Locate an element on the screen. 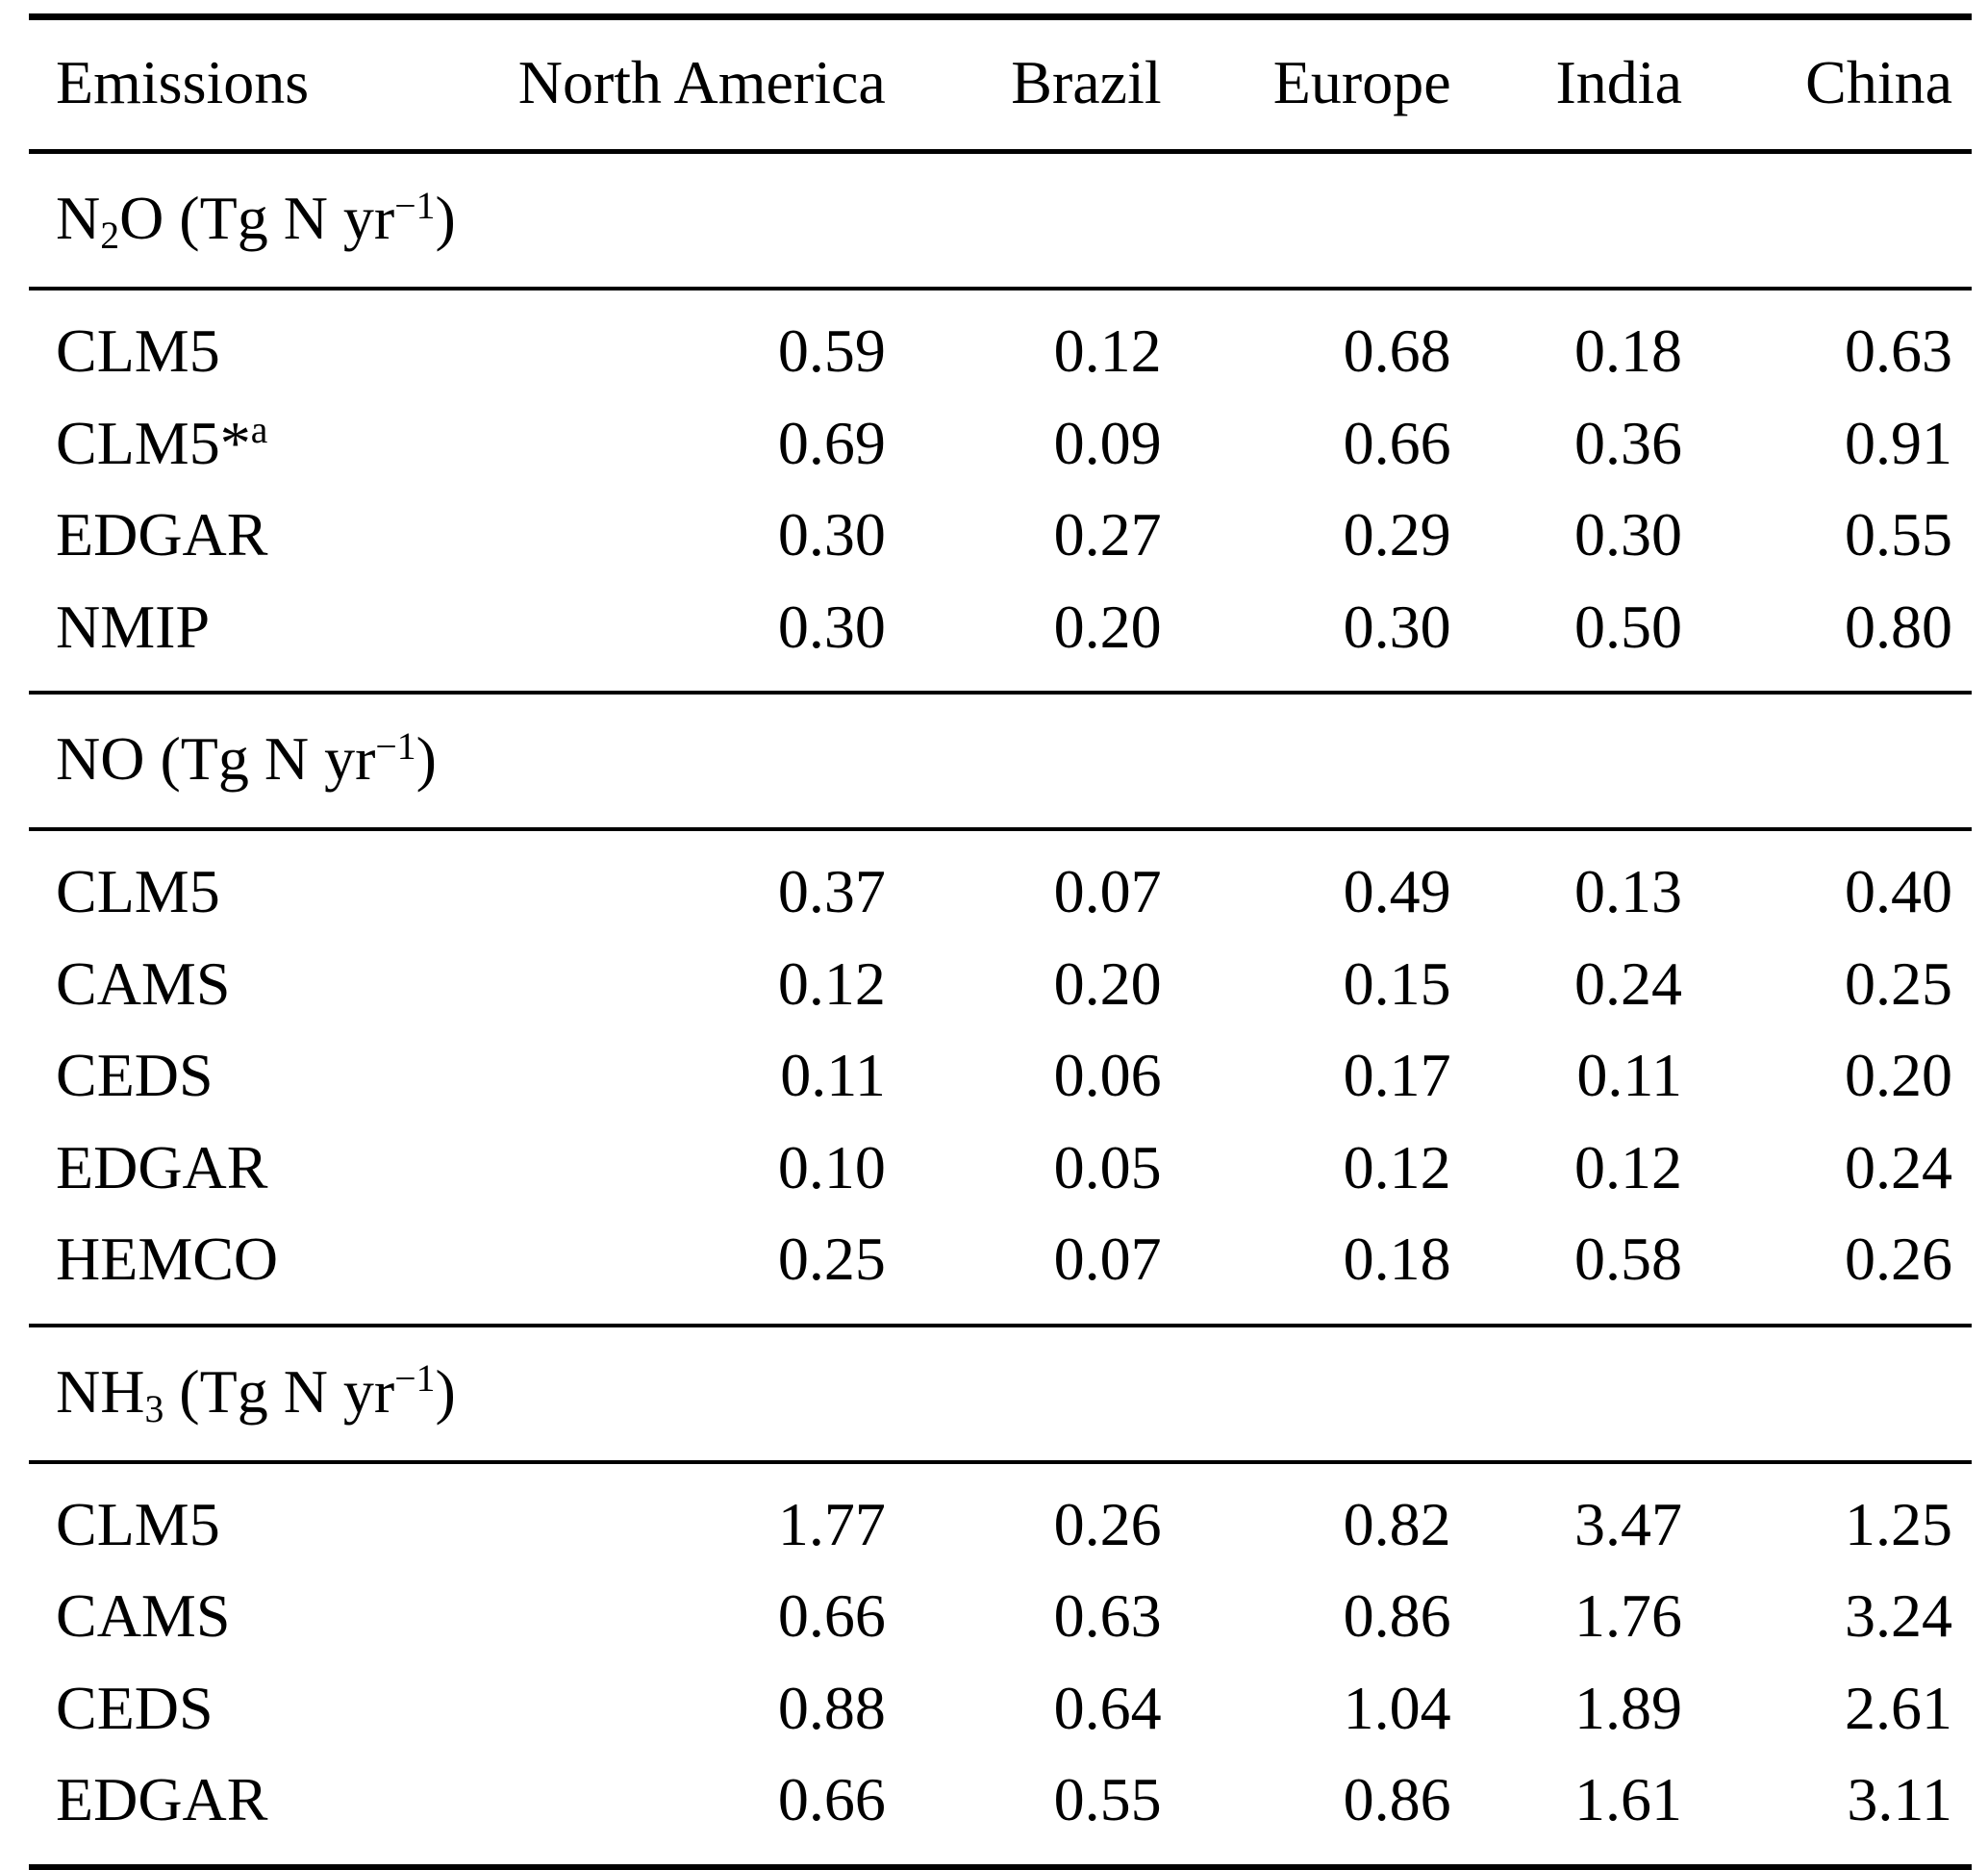 Image resolution: width=1988 pixels, height=1870 pixels. row-label: CAMS is located at coordinates (272, 984).